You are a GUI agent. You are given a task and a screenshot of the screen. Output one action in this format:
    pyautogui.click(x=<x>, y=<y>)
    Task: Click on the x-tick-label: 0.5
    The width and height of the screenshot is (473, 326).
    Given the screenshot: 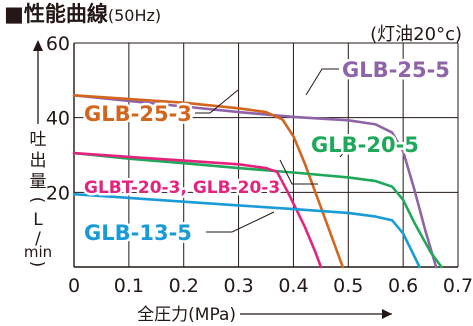 What is the action you would take?
    pyautogui.click(x=348, y=286)
    